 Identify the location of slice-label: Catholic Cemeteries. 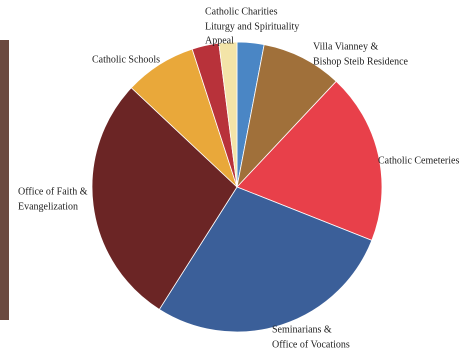
(418, 160).